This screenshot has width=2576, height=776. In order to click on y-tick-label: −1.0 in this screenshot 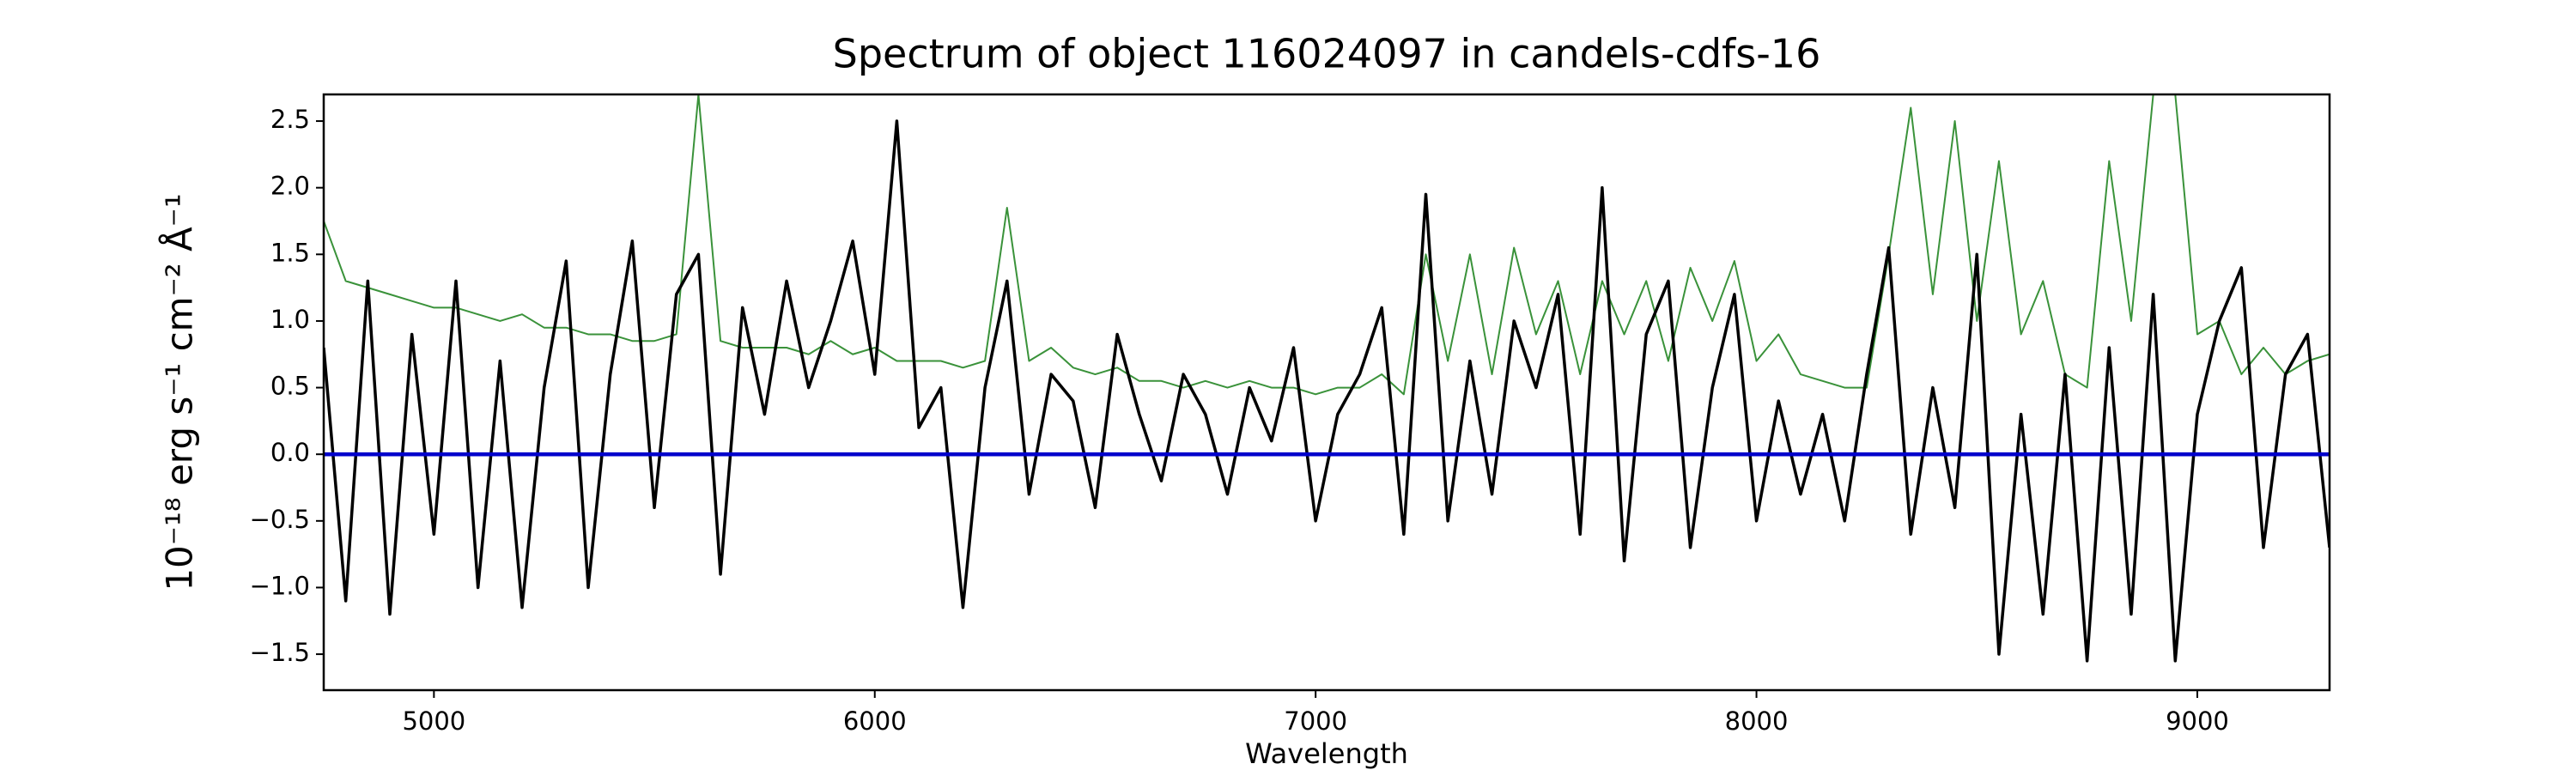, I will do `click(280, 586)`.